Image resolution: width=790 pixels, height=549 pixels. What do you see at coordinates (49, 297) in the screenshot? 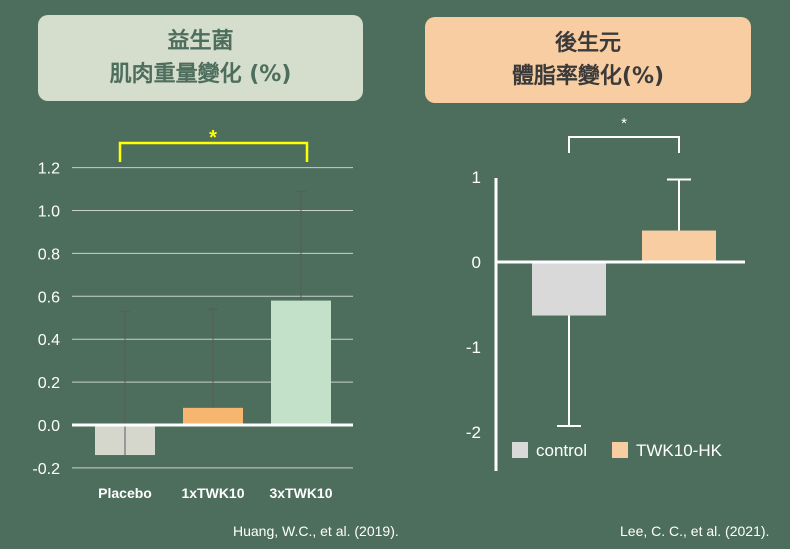
I see `left-y-tick-label: 0.6` at bounding box center [49, 297].